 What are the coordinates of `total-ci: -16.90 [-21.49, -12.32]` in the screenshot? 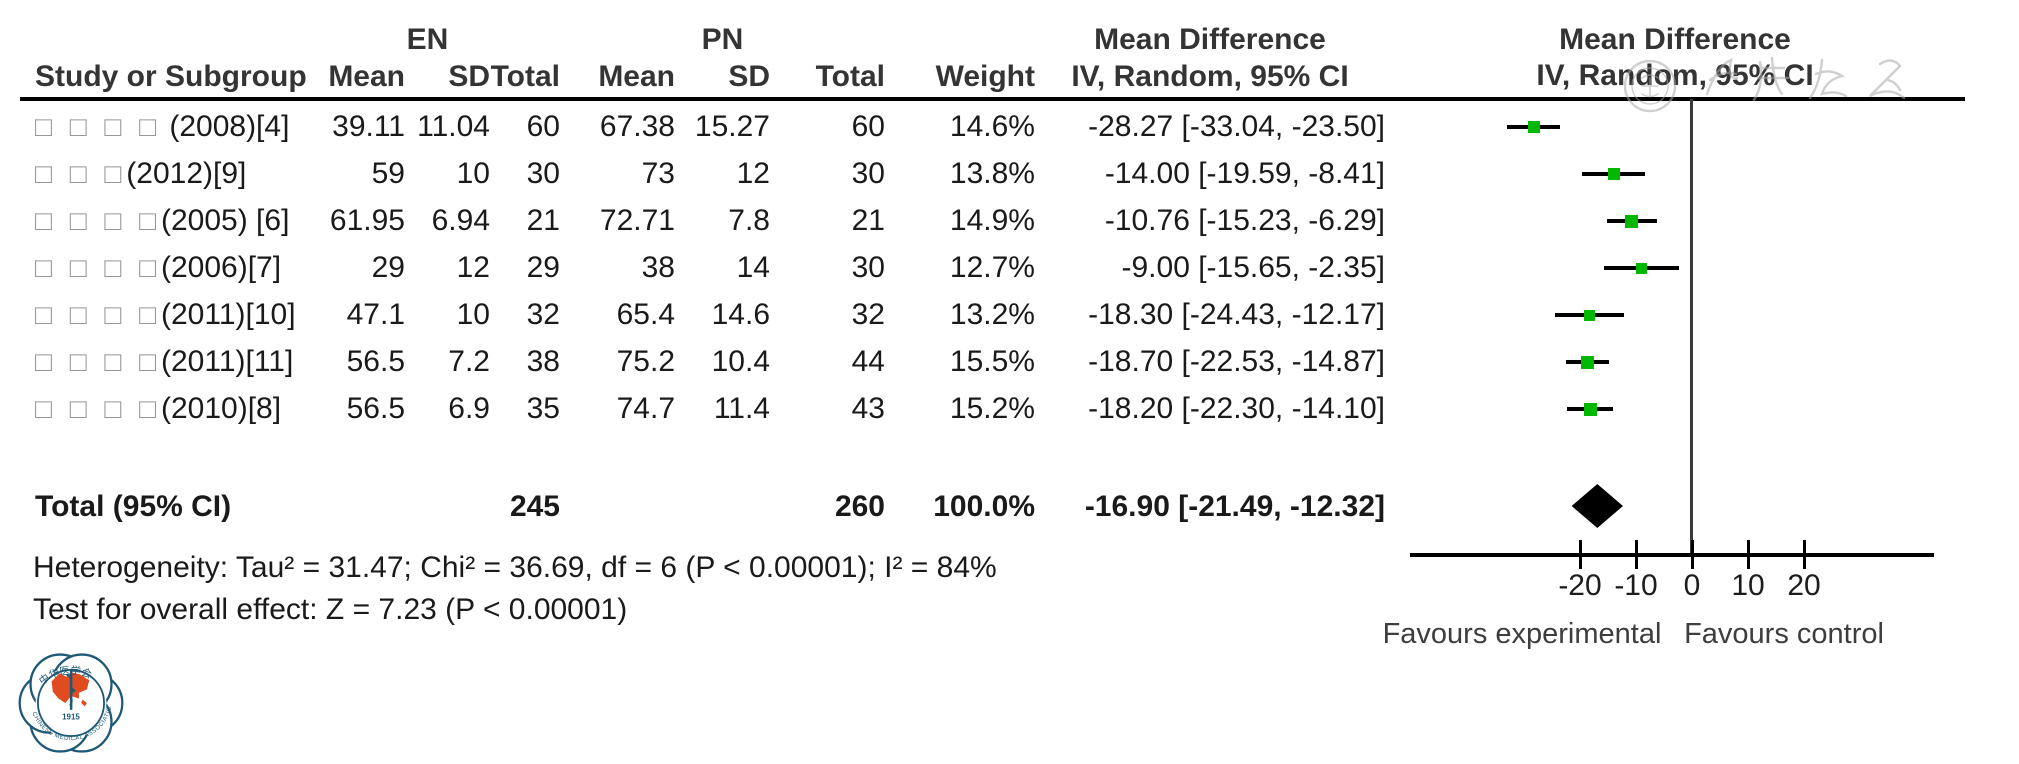 It's located at (1234, 506).